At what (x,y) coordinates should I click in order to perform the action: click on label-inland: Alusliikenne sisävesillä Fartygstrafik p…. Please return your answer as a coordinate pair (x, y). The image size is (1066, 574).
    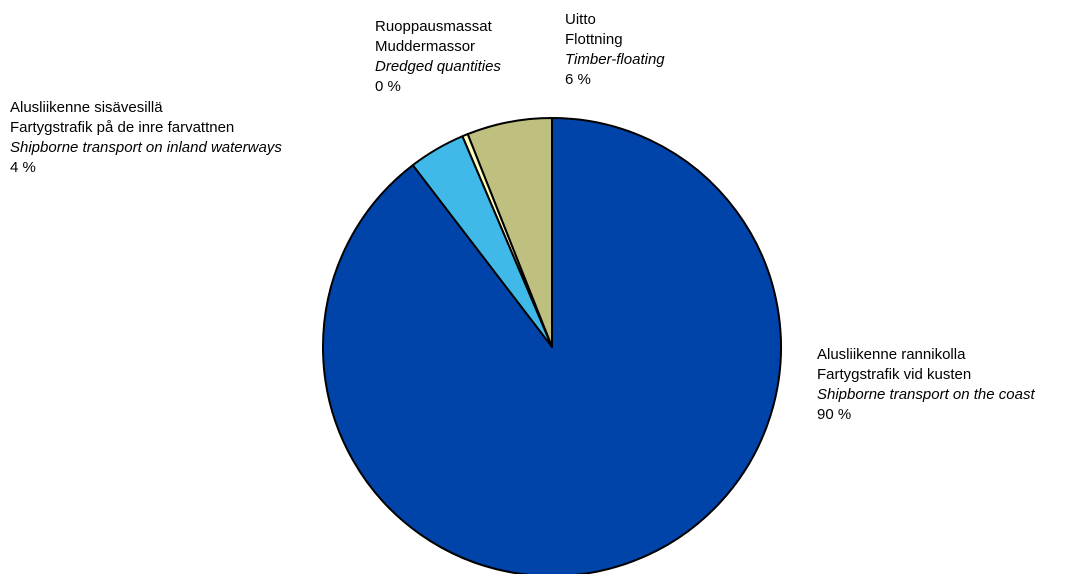
    Looking at the image, I should click on (146, 138).